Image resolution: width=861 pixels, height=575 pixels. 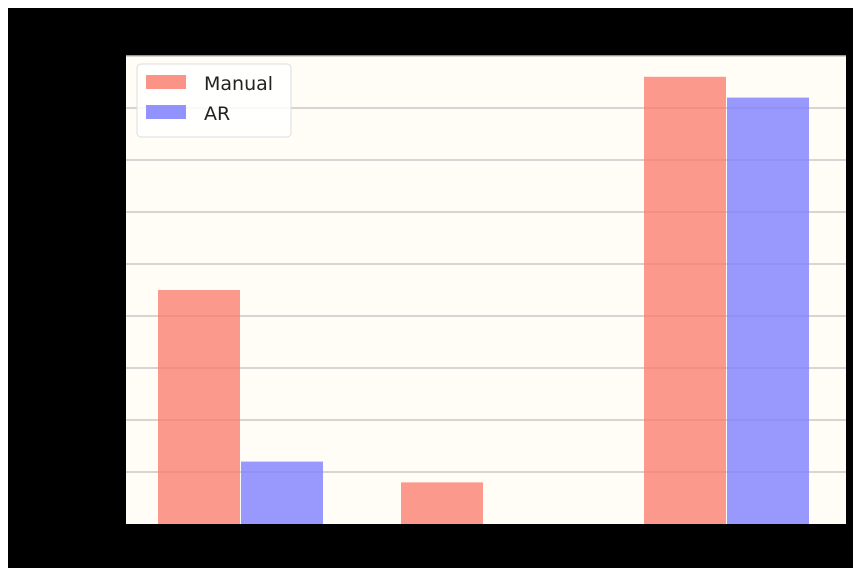 I want to click on legend-swatch-ar, so click(x=166, y=112).